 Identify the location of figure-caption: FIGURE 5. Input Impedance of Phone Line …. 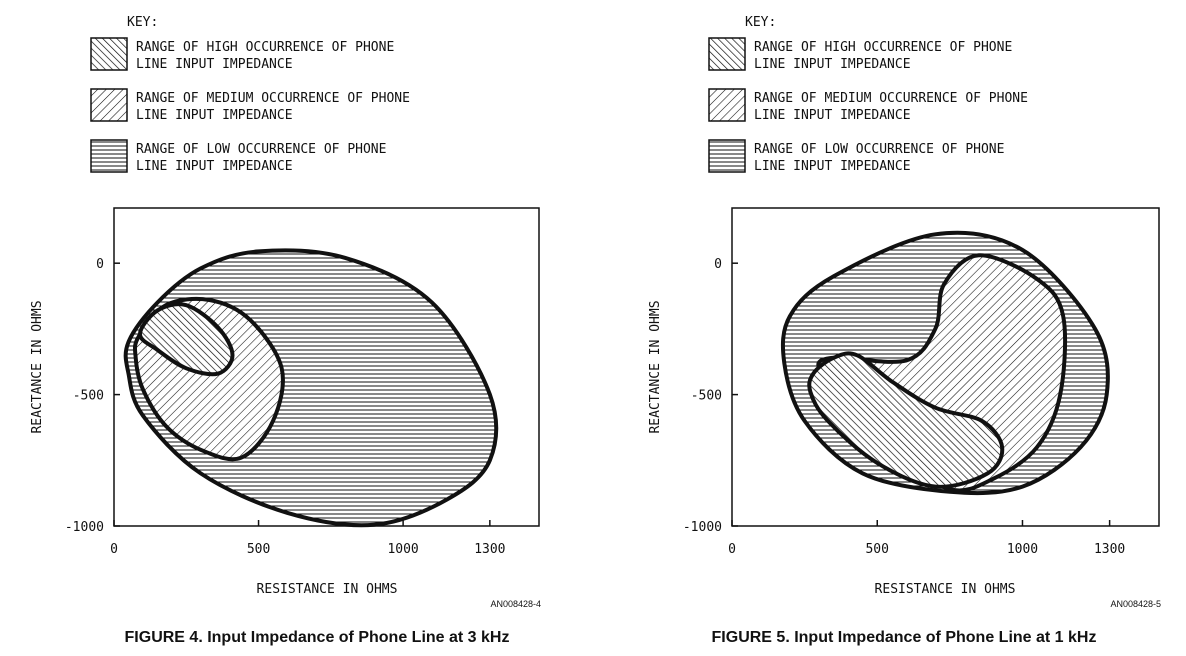
(904, 637).